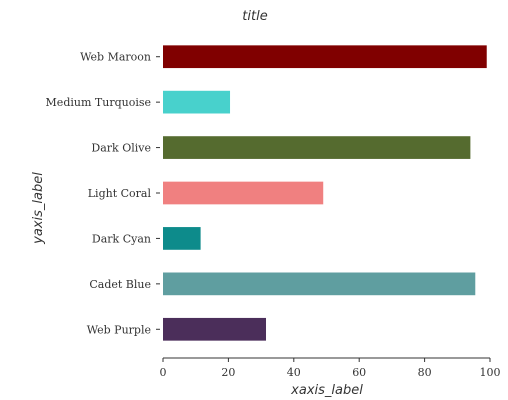 This screenshot has height=400, width=508. What do you see at coordinates (425, 372) in the screenshot?
I see `x-tick-label-80: 80` at bounding box center [425, 372].